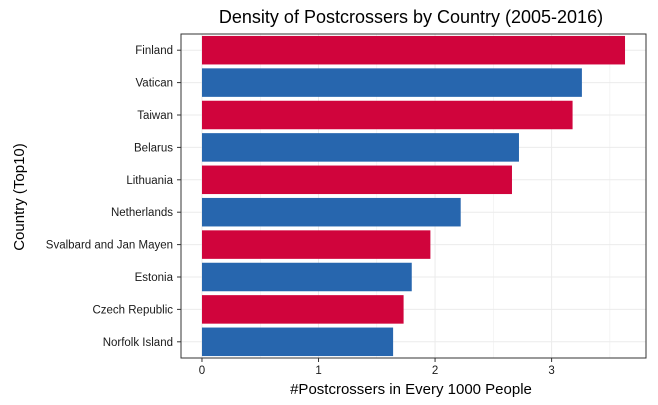 The width and height of the screenshot is (658, 405). What do you see at coordinates (138, 343) in the screenshot?
I see `y-tick-label: Norfolk Island` at bounding box center [138, 343].